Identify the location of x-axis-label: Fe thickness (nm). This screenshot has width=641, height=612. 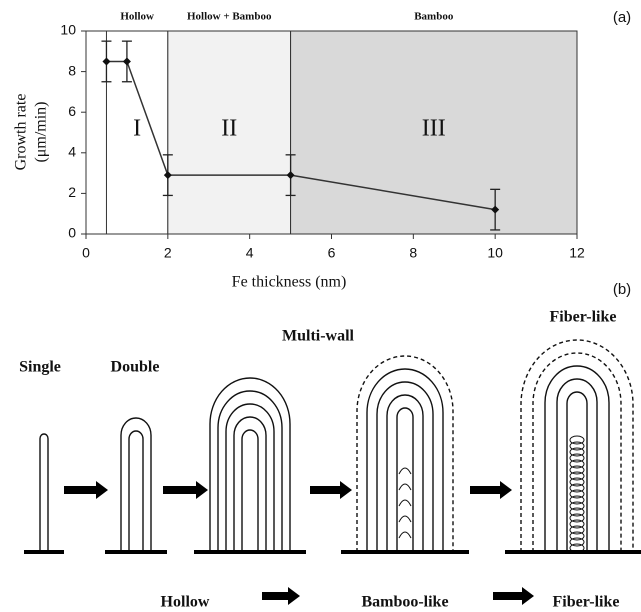
(289, 282).